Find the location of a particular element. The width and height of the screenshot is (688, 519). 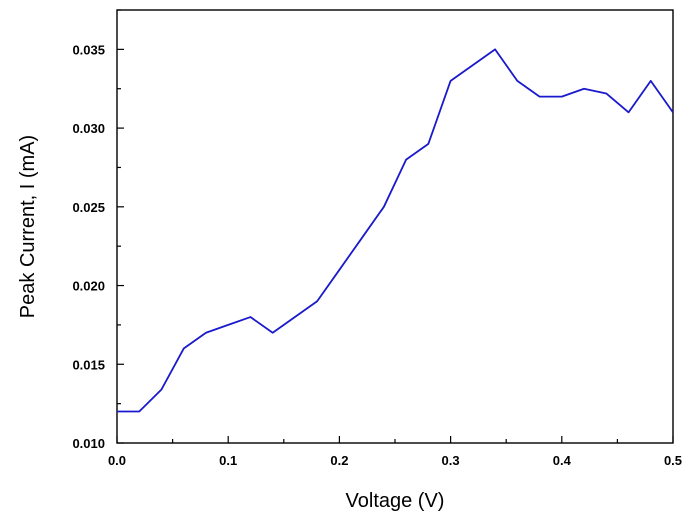

y-tick-label: 0.010 is located at coordinates (88, 443).